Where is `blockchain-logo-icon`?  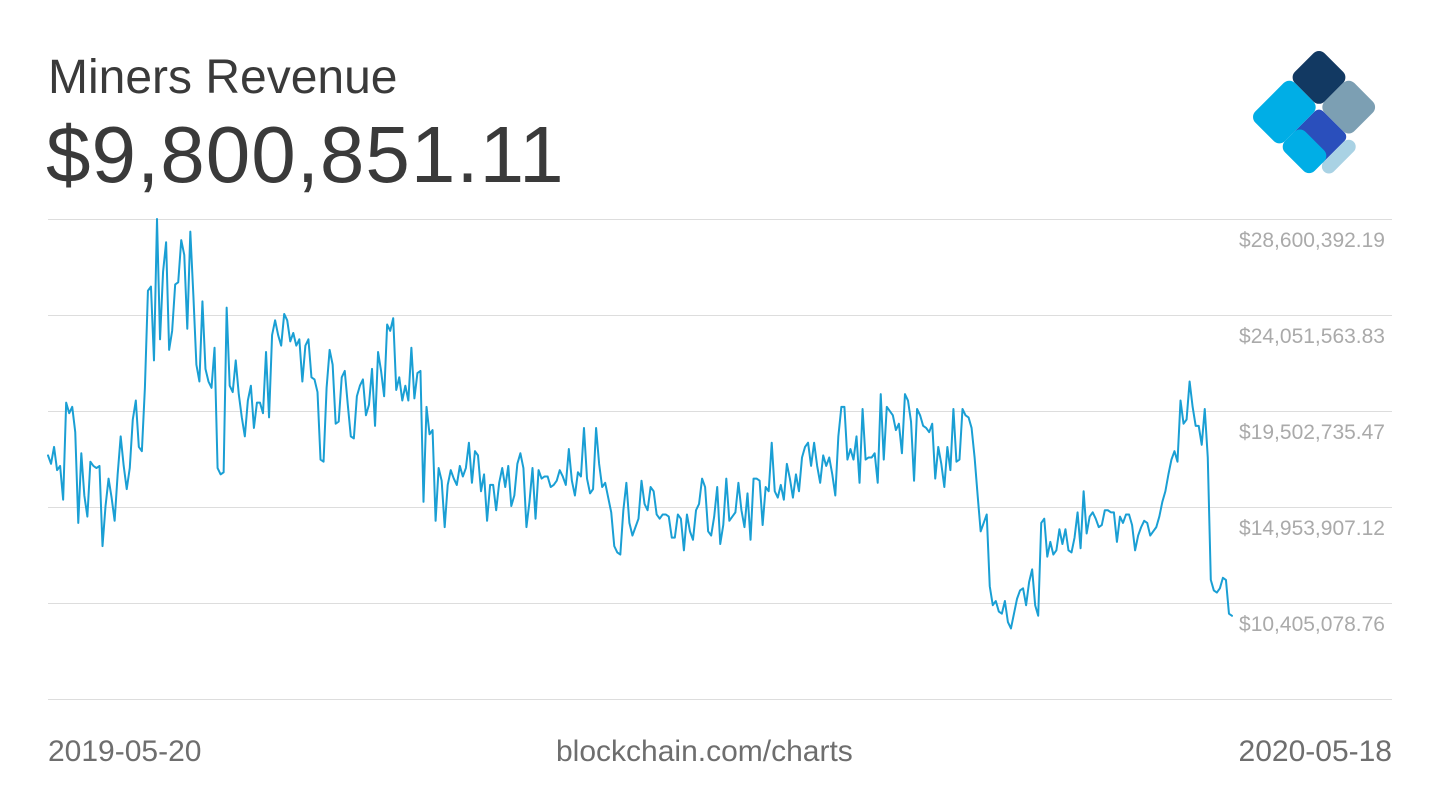
blockchain-logo-icon is located at coordinates (1314, 112).